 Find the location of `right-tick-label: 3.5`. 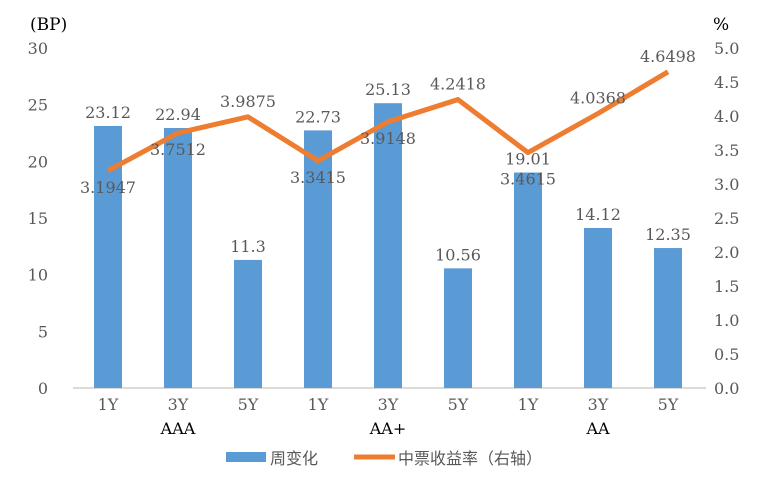

right-tick-label: 3.5 is located at coordinates (726, 150).